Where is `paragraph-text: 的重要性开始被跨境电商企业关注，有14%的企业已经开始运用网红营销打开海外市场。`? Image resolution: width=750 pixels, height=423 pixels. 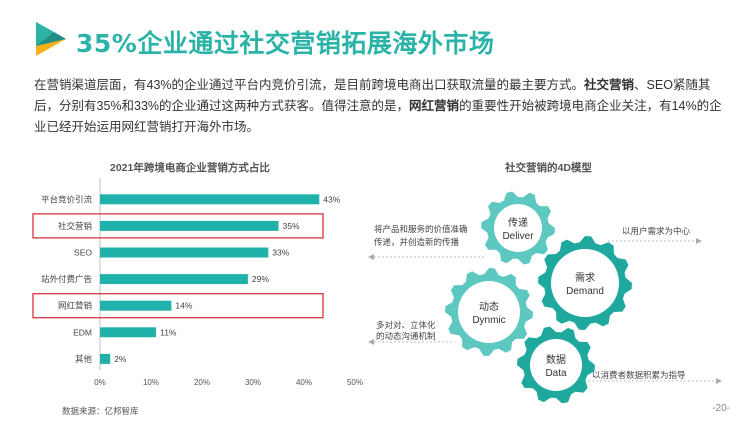
paragraph-text: 的重要性开始被跨境电商企业关注，有14%的企业已经开始运用网红营销打开海外市场。 is located at coordinates (378, 116).